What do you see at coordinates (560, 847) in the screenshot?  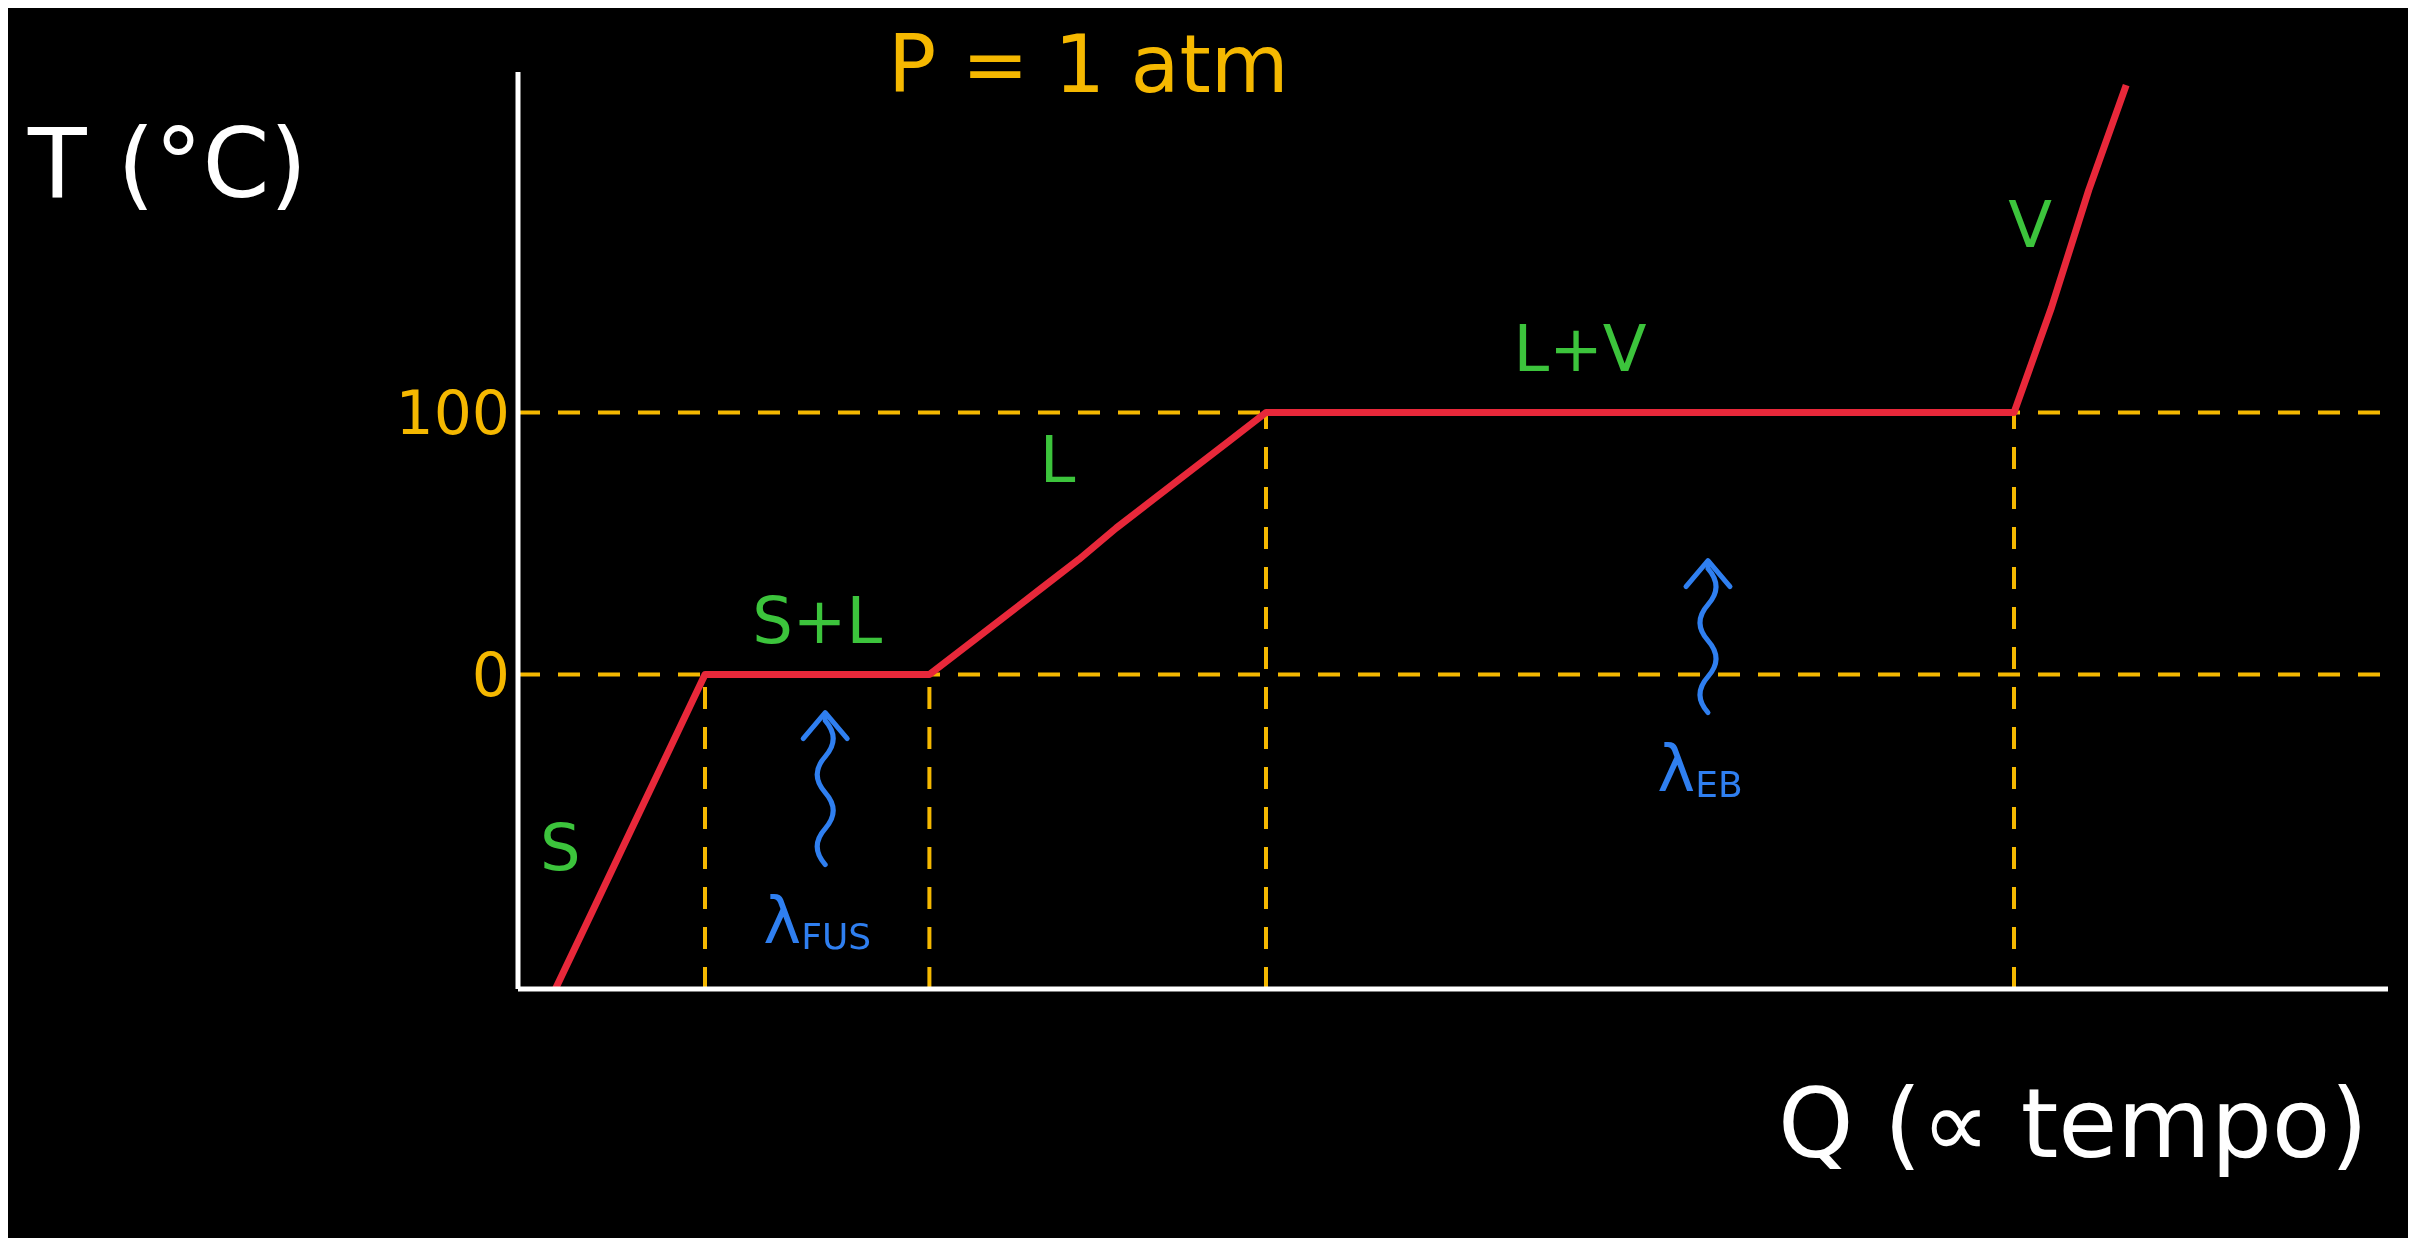 I see `annotation: S` at bounding box center [560, 847].